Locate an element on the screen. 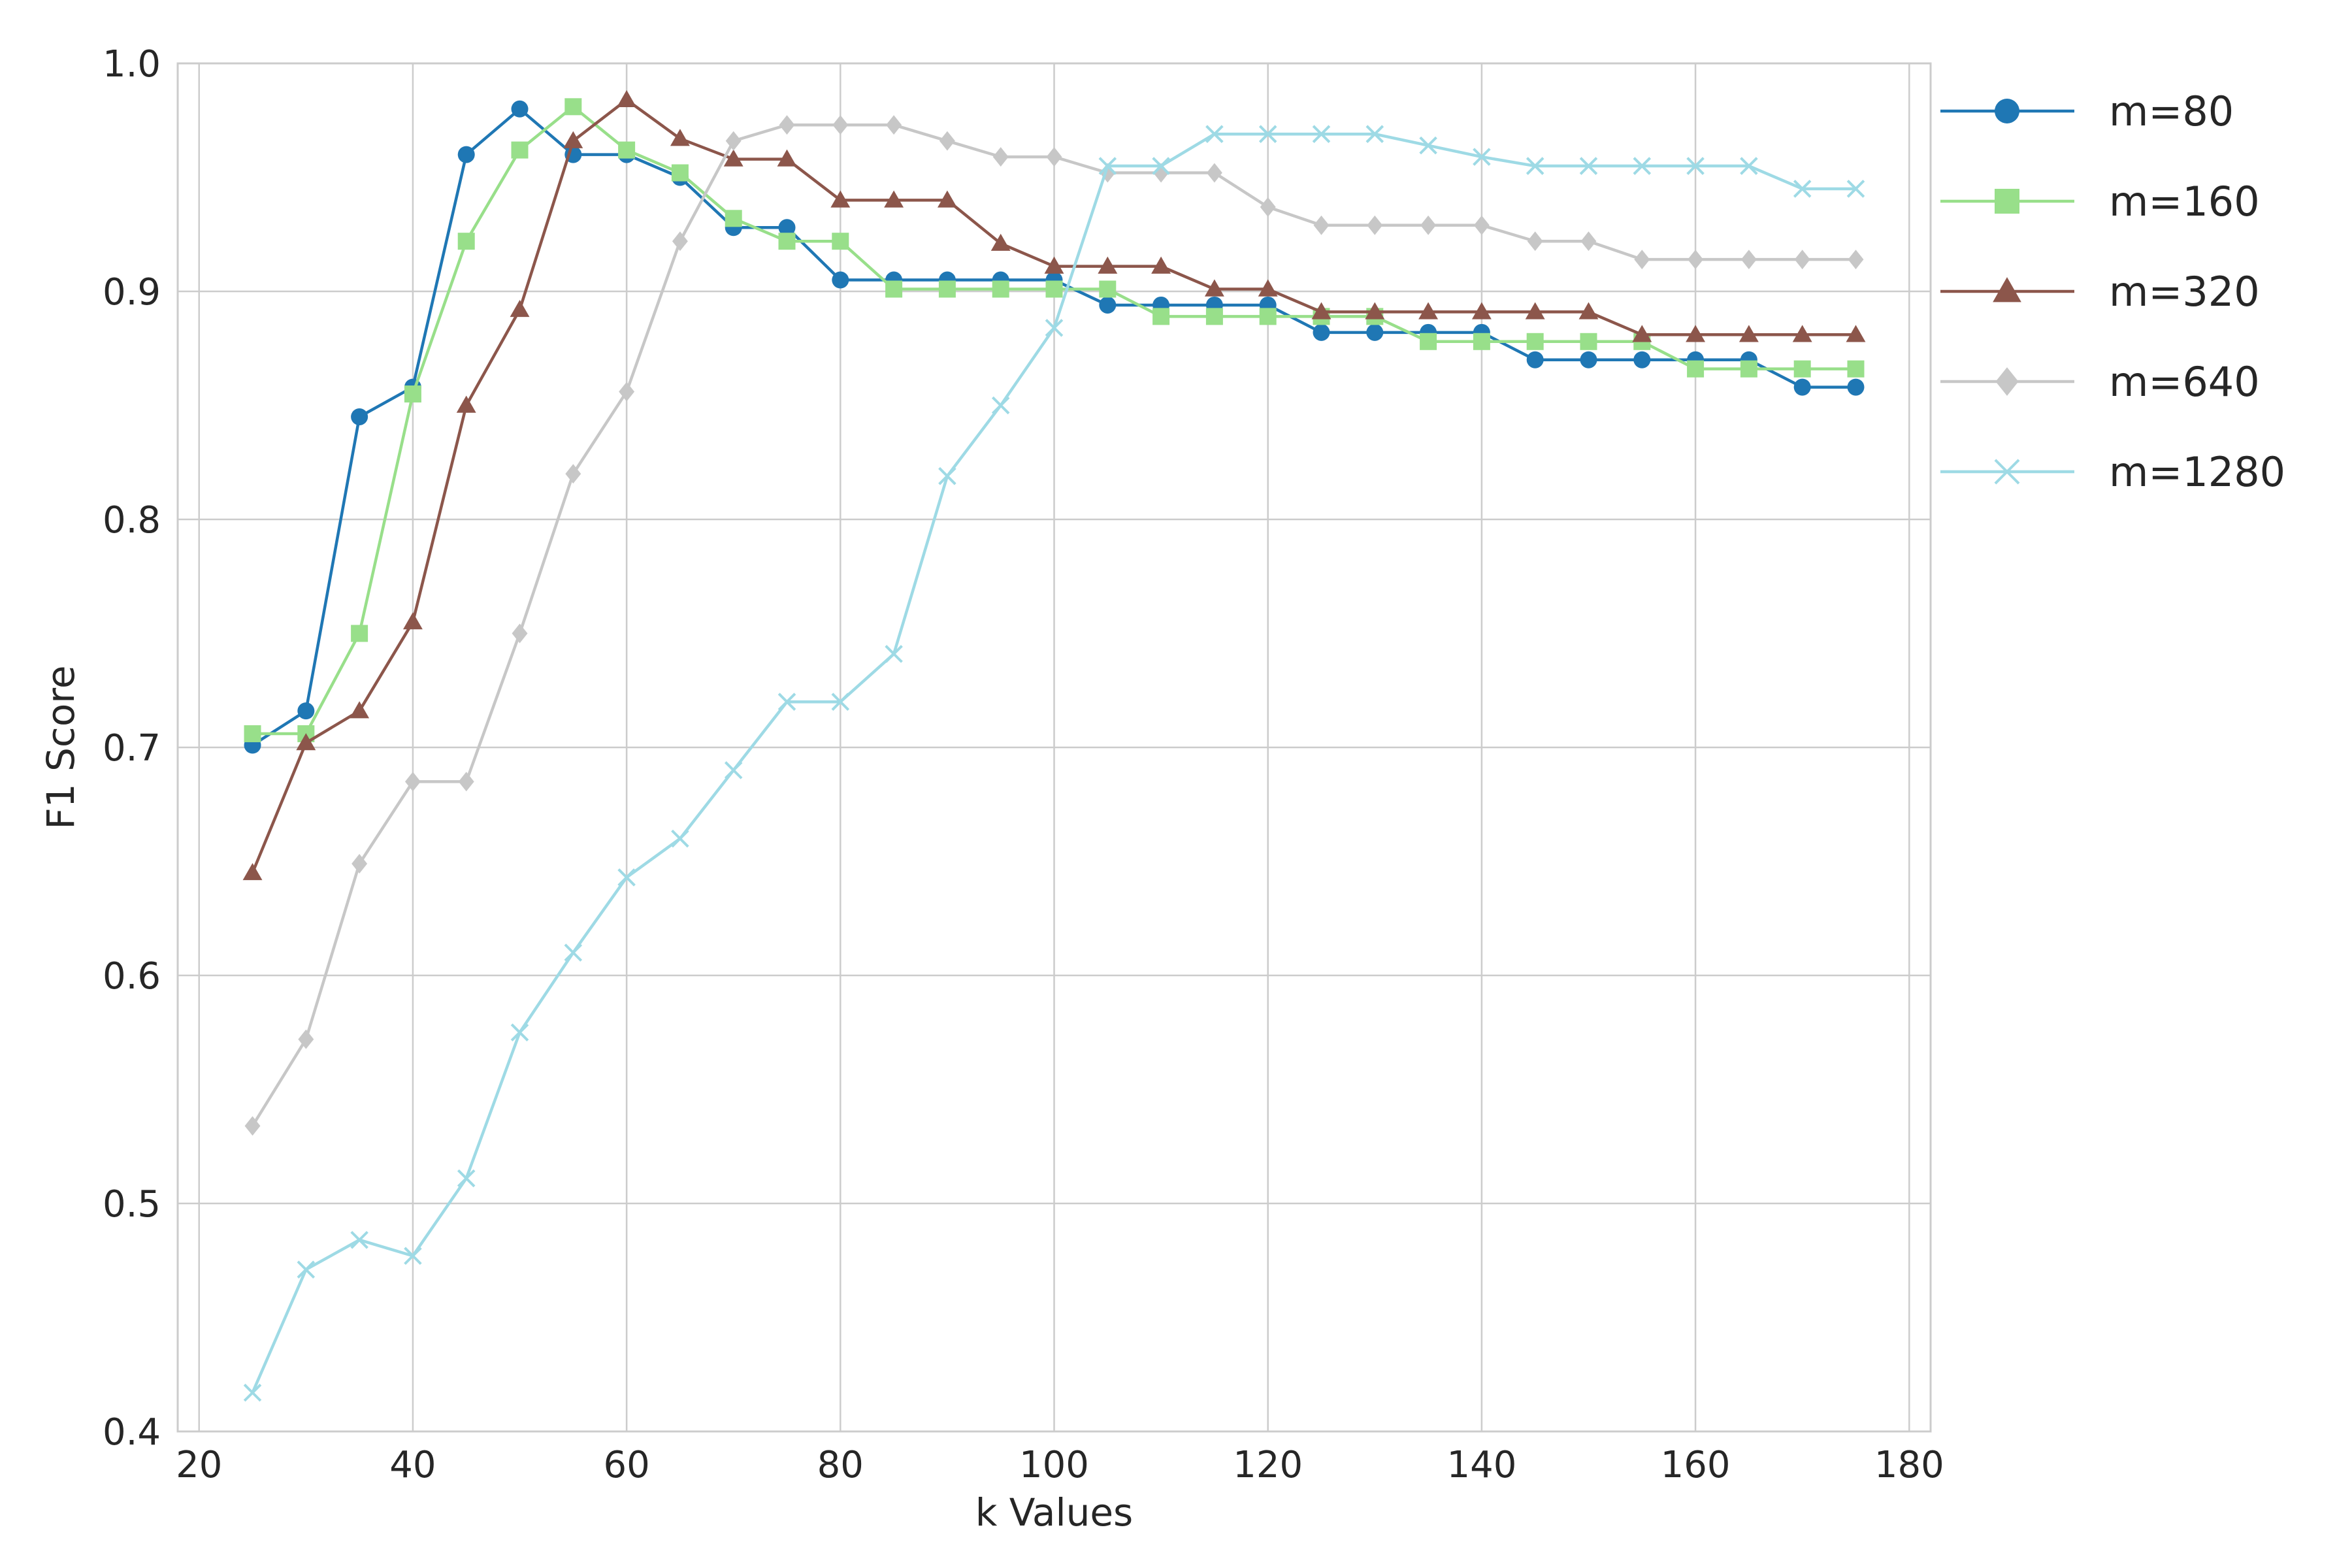 The width and height of the screenshot is (2352, 1568). x-tick-label: 100 is located at coordinates (1054, 1465).